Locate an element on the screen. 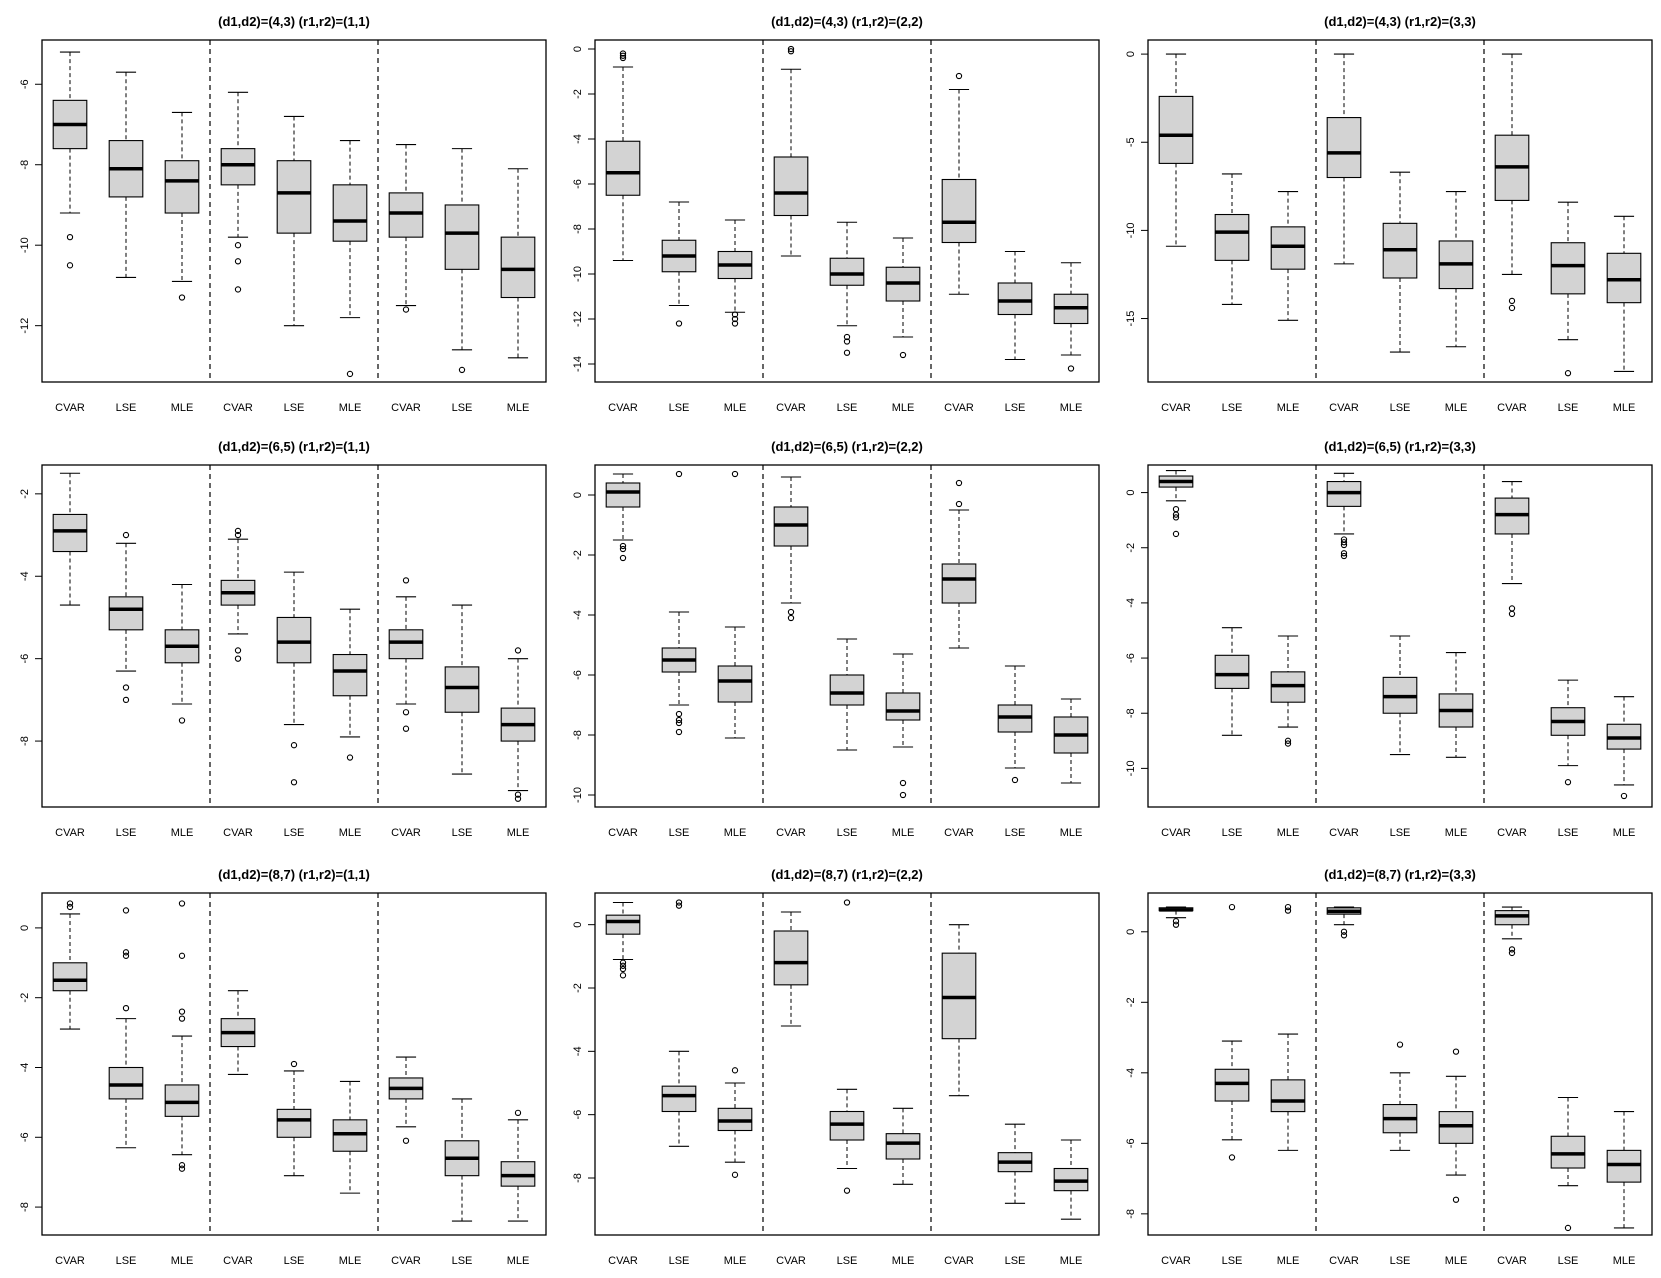  y-tick-label: -8 is located at coordinates (25, 1207).